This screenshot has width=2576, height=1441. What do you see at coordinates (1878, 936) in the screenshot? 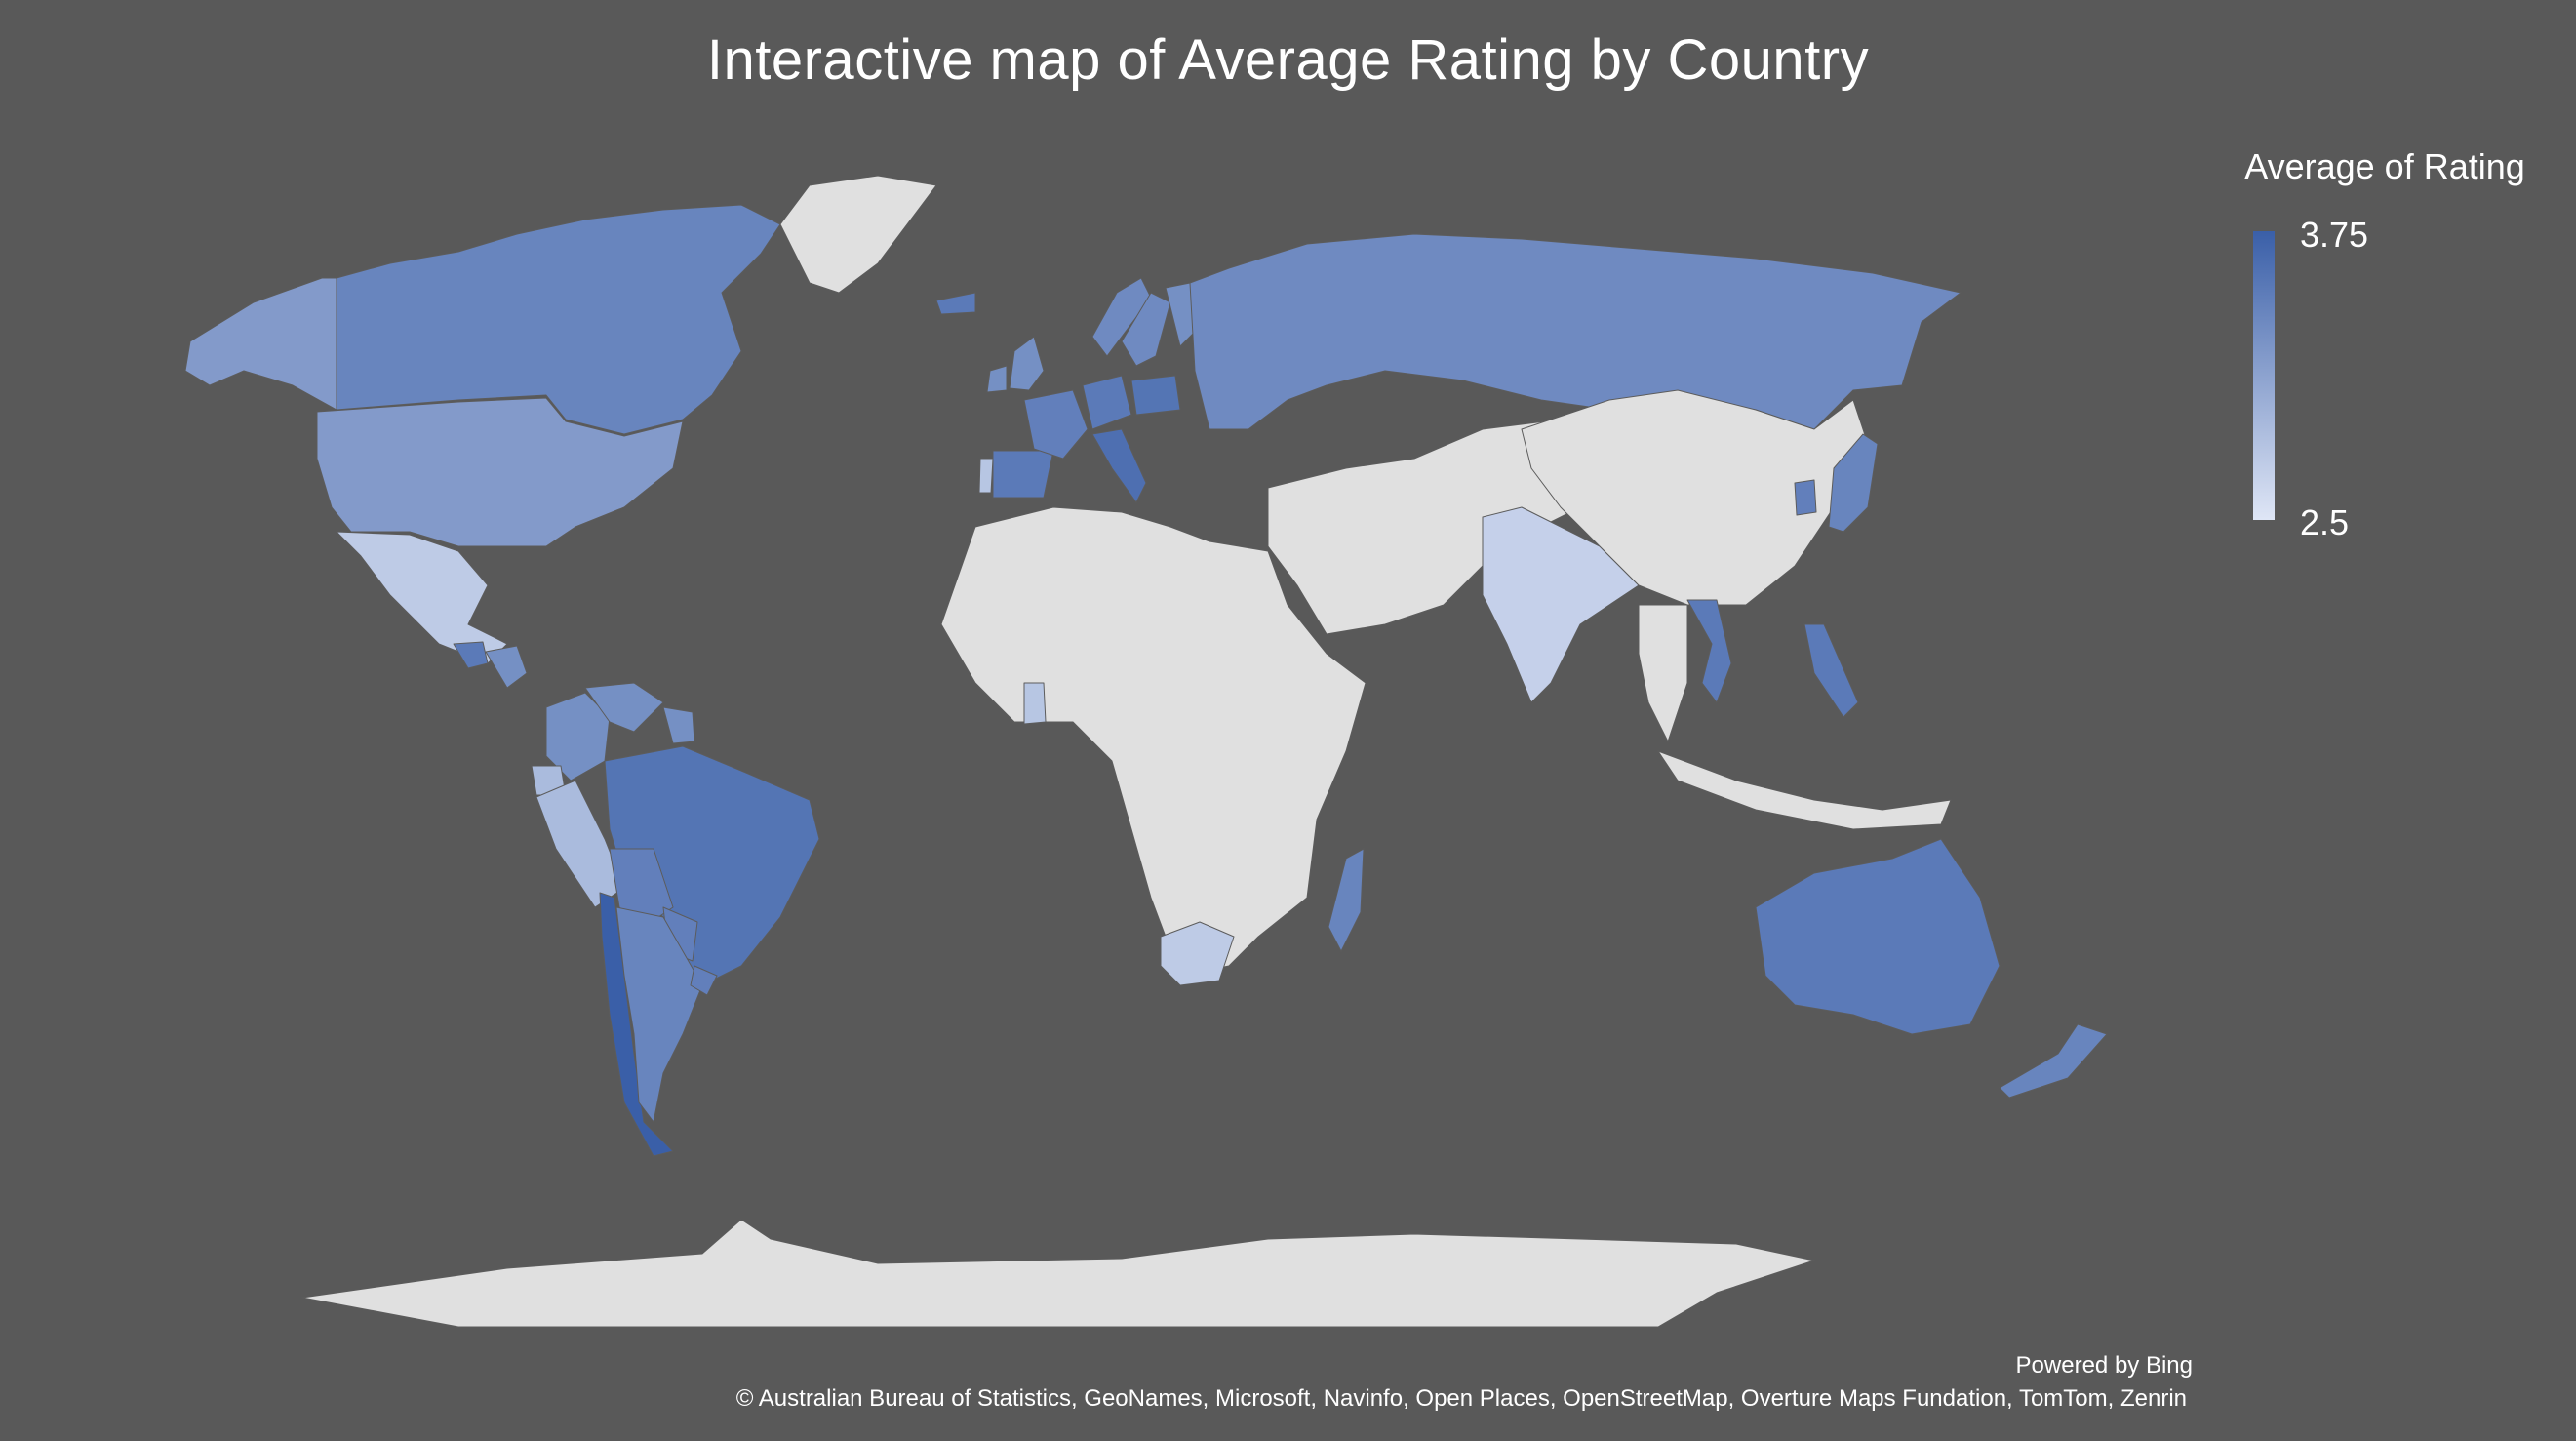
I see `region-australia: Australia: 3.5` at bounding box center [1878, 936].